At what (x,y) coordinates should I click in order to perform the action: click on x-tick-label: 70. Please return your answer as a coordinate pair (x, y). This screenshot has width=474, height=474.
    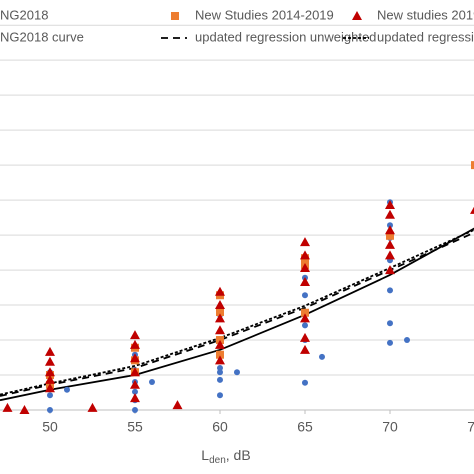
    Looking at the image, I should click on (390, 427).